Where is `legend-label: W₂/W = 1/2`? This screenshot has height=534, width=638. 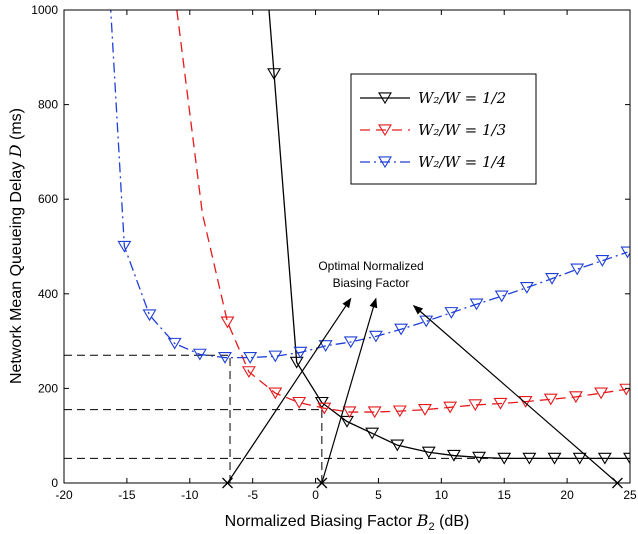 legend-label: W₂/W = 1/2 is located at coordinates (462, 98).